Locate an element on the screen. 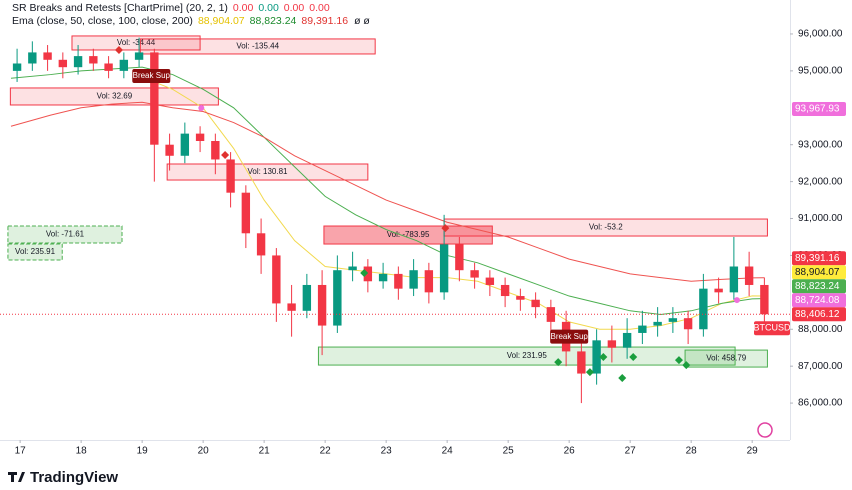  y-tick-label: 88,000.00 is located at coordinates (820, 329).